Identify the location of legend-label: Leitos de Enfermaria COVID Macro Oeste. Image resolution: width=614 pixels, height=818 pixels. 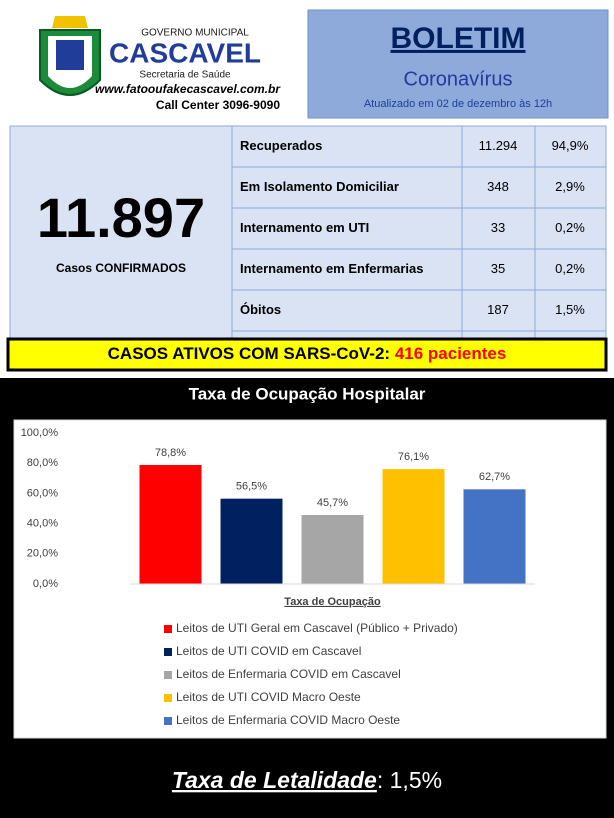
(288, 720).